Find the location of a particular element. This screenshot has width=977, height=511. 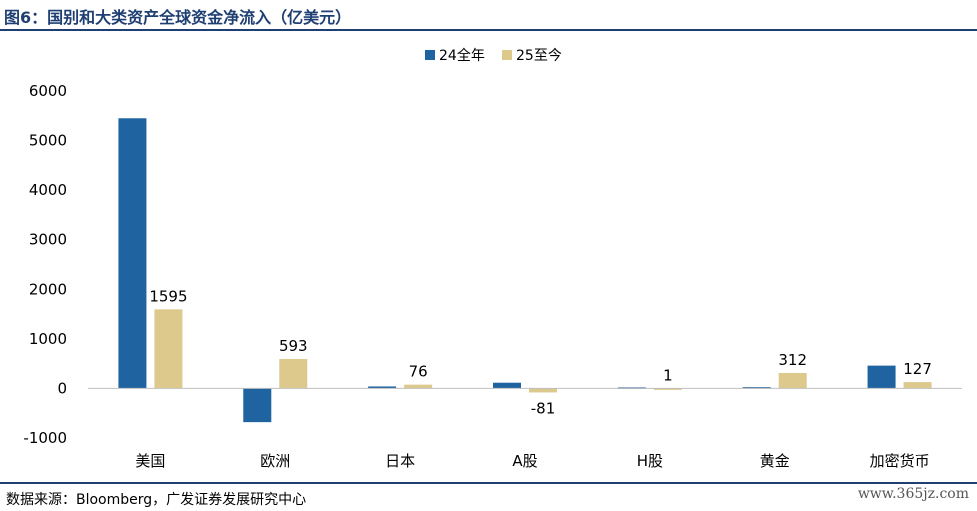

x-category-label: 加密货币 is located at coordinates (900, 461).